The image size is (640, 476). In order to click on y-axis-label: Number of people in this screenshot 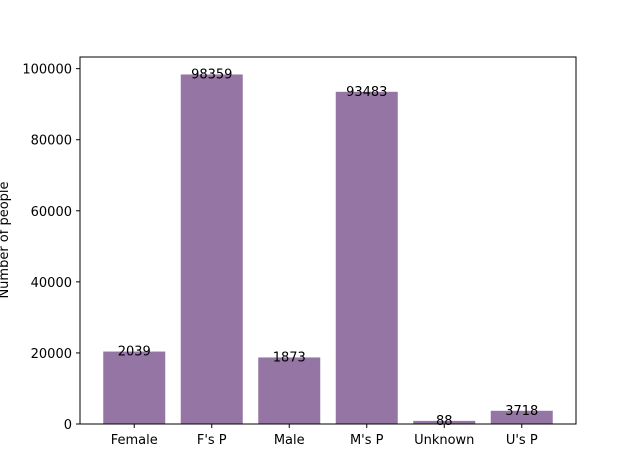, I will do `click(6, 239)`.